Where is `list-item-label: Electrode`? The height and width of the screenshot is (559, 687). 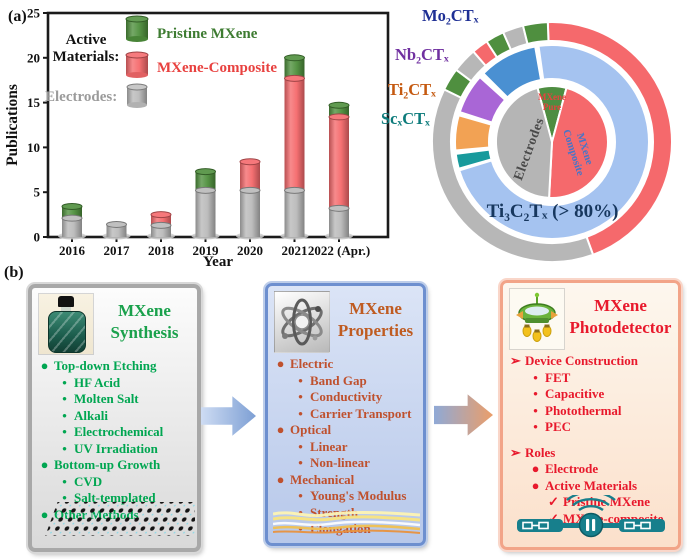 list-item-label: Electrode is located at coordinates (572, 468).